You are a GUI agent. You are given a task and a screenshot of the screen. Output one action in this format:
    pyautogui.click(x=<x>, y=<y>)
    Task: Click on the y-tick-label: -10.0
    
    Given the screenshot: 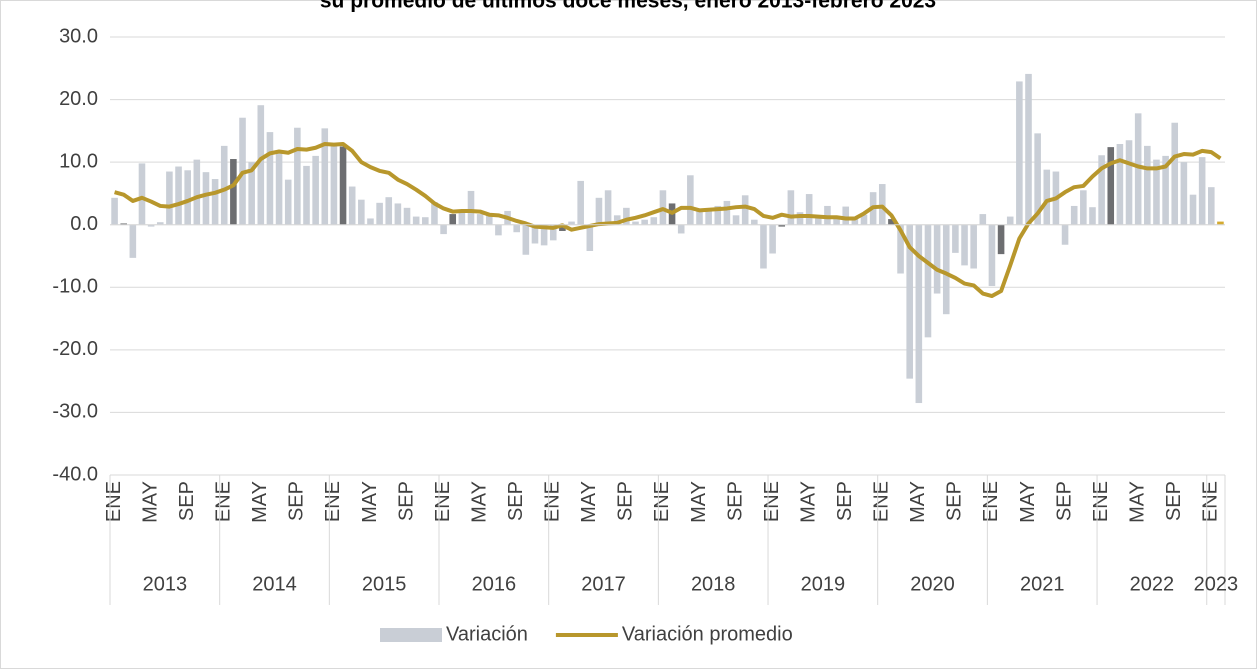 What is the action you would take?
    pyautogui.click(x=75, y=287)
    